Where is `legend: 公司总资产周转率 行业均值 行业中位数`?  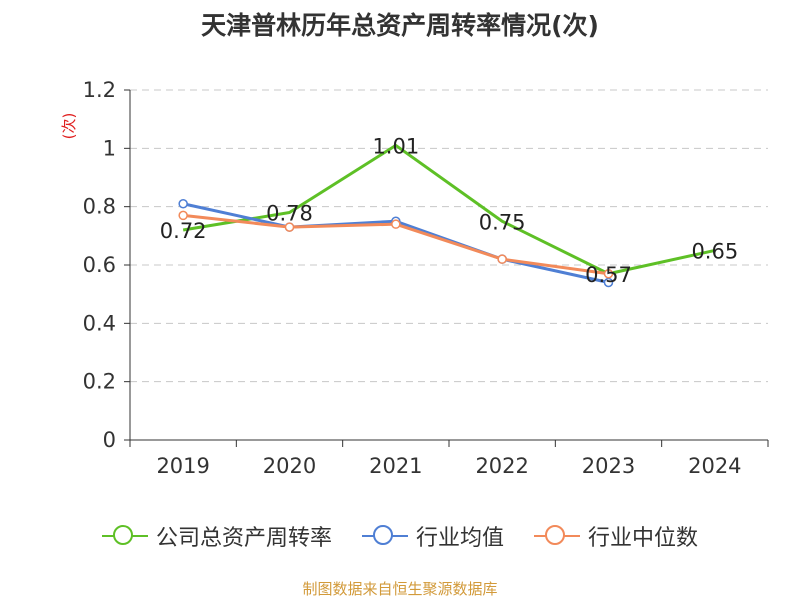 legend: 公司总资产周转率 行业均值 行业中位数 is located at coordinates (400, 536).